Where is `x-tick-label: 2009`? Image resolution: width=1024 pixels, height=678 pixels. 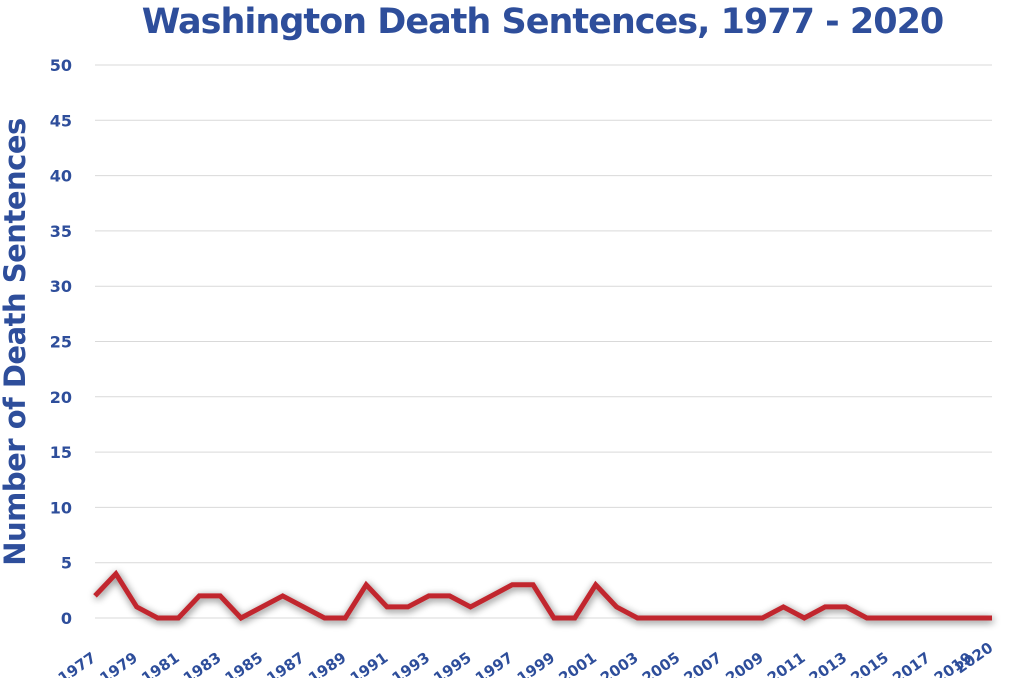
x-tick-label: 2009 is located at coordinates (744, 663).